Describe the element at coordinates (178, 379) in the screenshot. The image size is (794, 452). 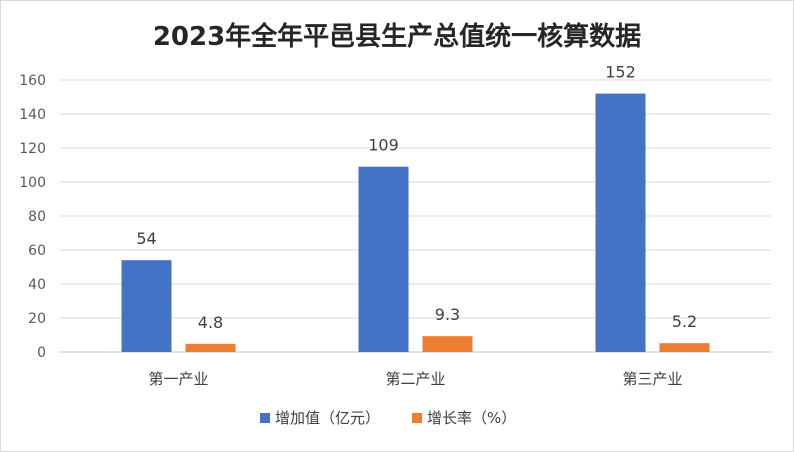
I see `category-label: 第一产业` at that location.